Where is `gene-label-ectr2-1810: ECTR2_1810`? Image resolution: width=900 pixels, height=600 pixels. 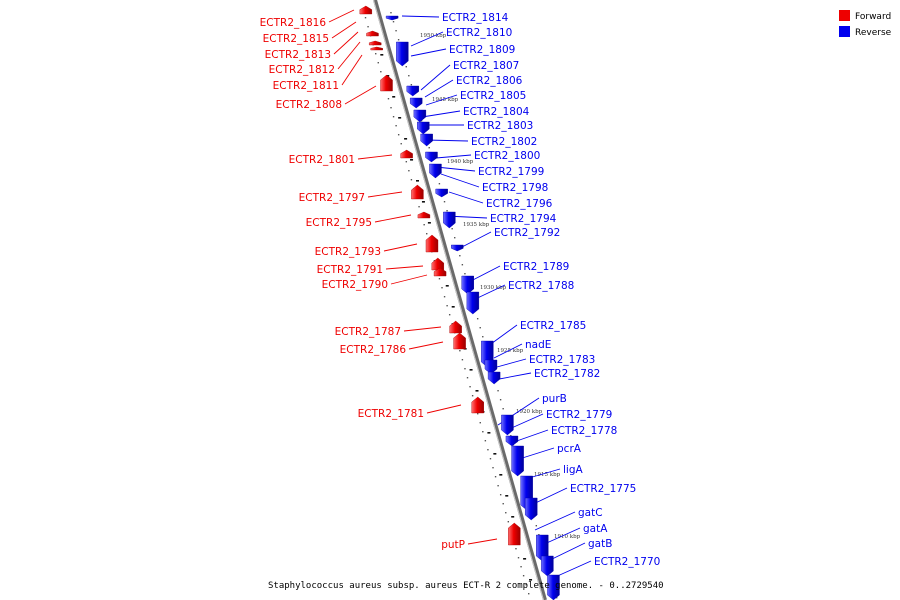 gene-label-ectr2-1810: ECTR2_1810 is located at coordinates (479, 33).